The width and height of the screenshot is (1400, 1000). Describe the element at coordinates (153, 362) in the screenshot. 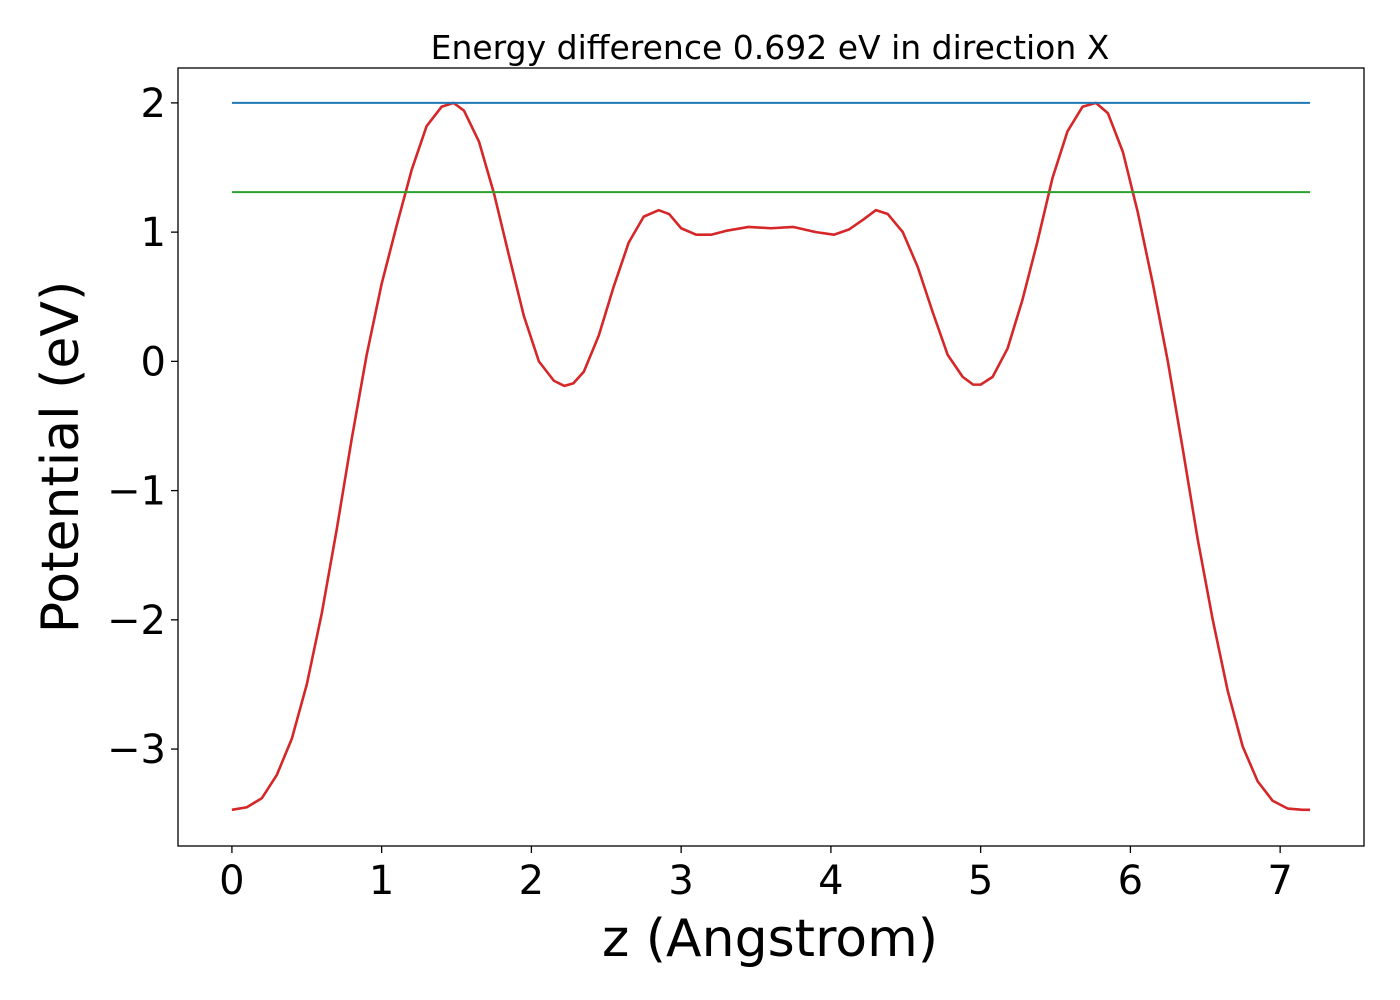

I see `y-tick-label: 0` at that location.